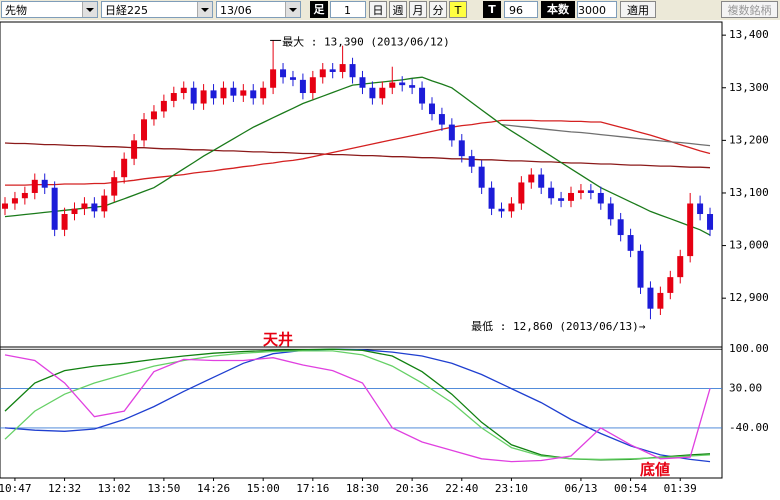  I want to click on x-tick-label: 23:10, so click(511, 488).